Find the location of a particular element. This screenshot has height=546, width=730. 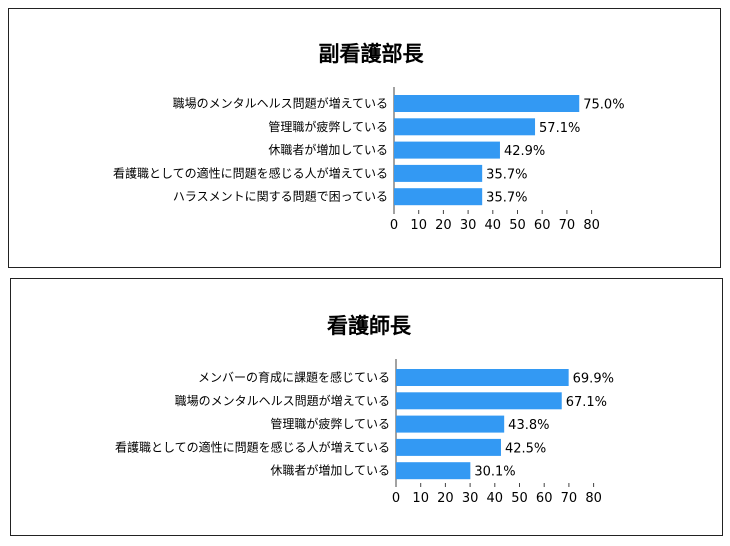

category-label-0: メンバーの育成に課題を感じている is located at coordinates (294, 377).